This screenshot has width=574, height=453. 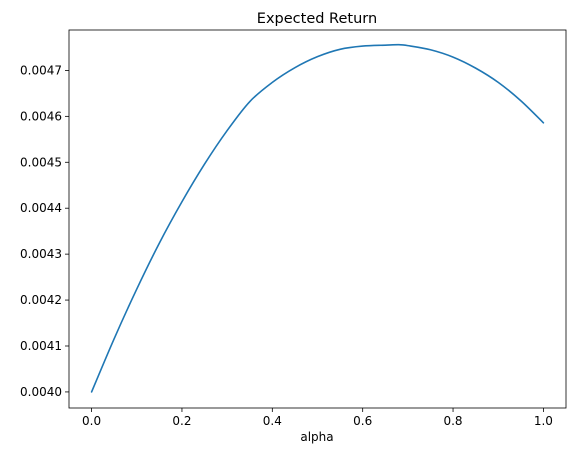 What do you see at coordinates (272, 421) in the screenshot?
I see `x-tick-label: 0.4` at bounding box center [272, 421].